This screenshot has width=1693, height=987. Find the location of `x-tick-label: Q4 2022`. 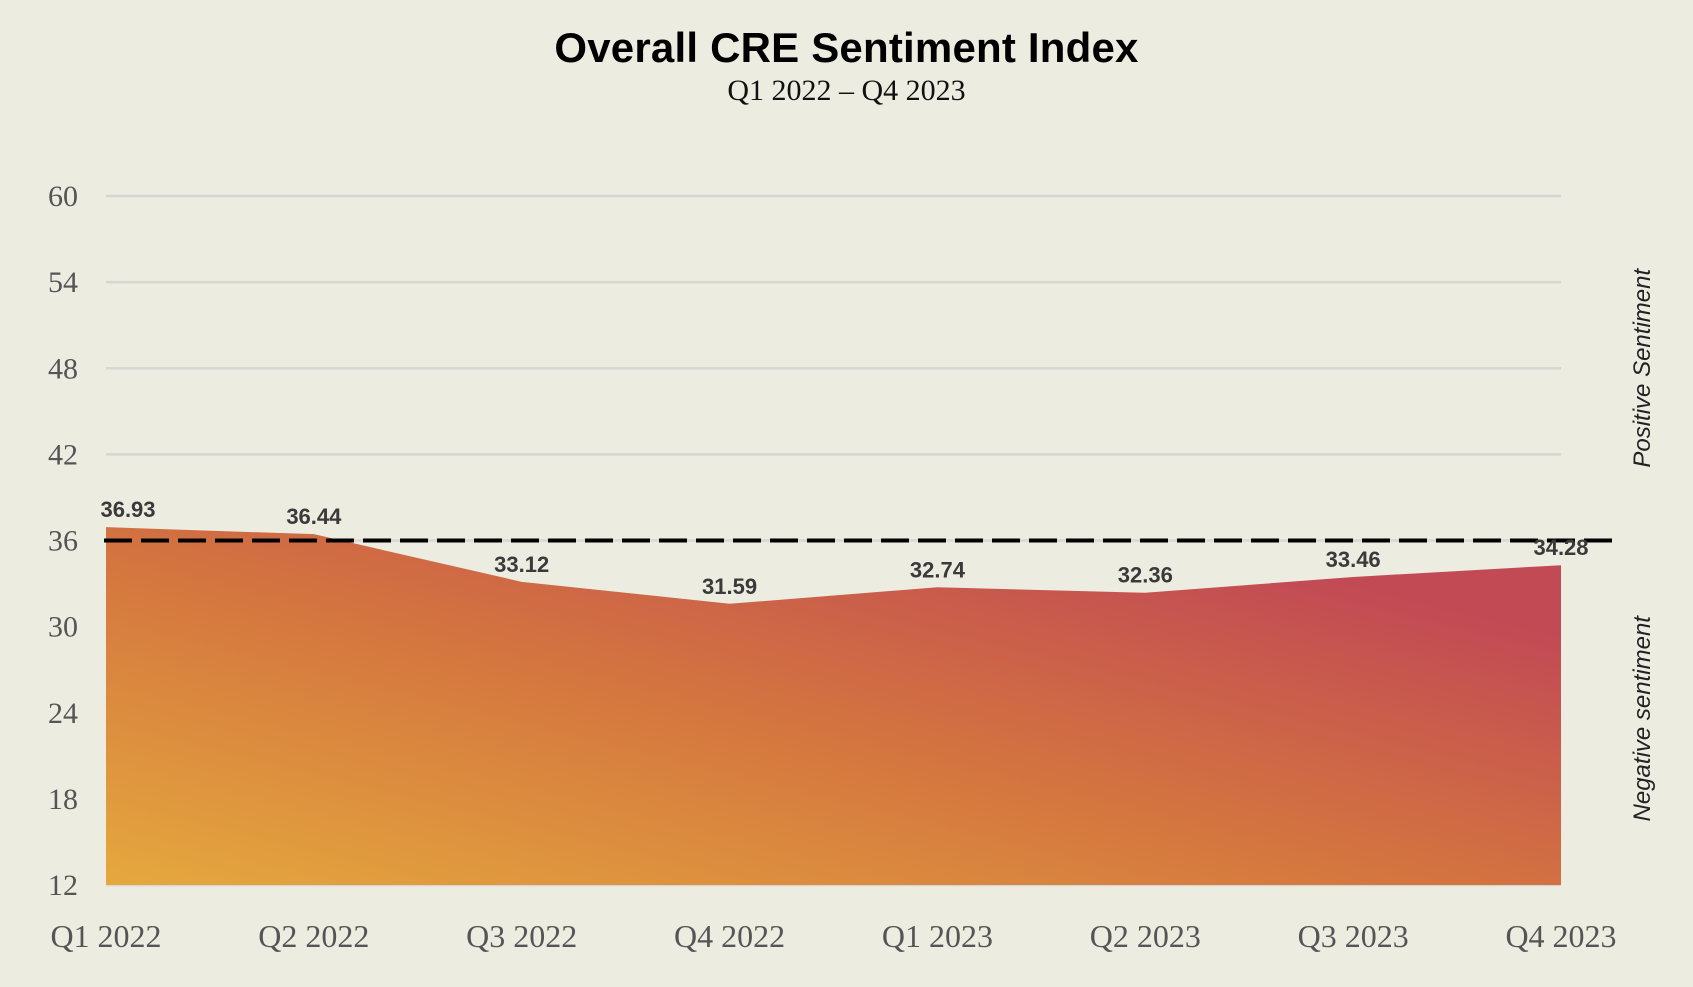

x-tick-label: Q4 2022 is located at coordinates (729, 936).